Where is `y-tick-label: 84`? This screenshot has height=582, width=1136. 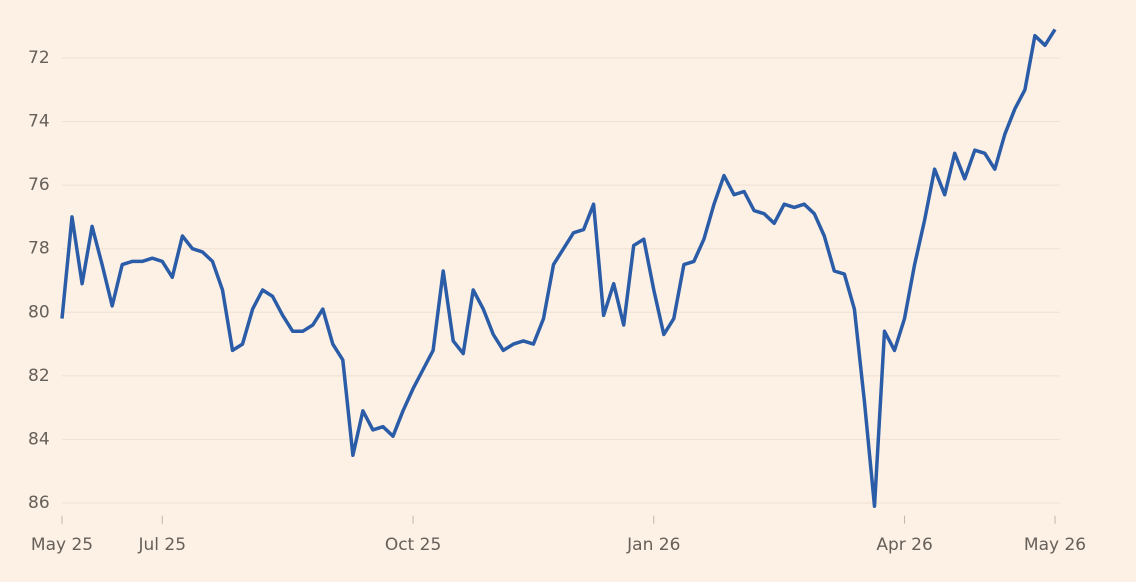 y-tick-label: 84 is located at coordinates (39, 439).